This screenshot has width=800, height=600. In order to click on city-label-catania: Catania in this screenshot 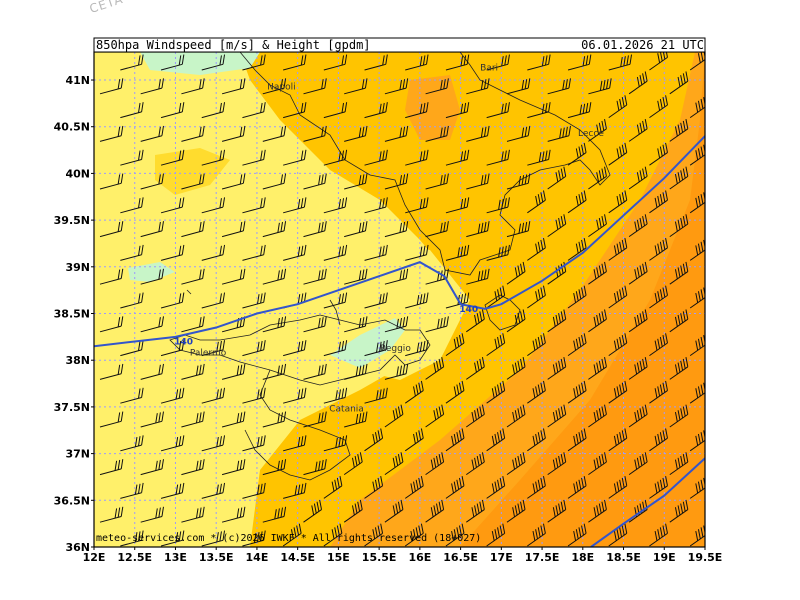, I will do `click(346, 410)`.